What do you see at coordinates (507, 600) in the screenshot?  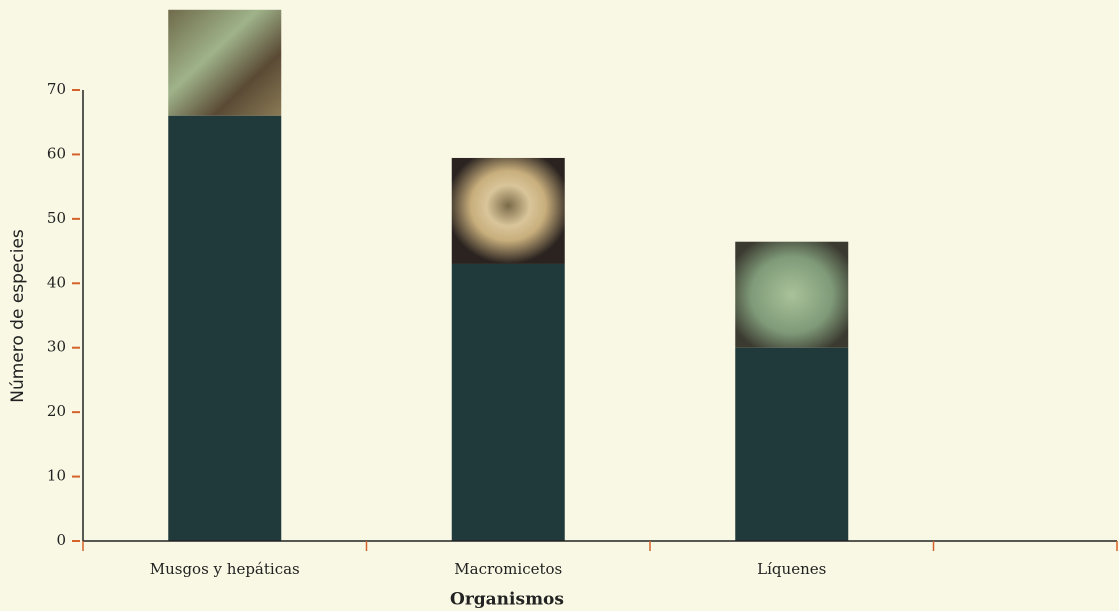 I see `x-axis-label: Organismos` at bounding box center [507, 600].